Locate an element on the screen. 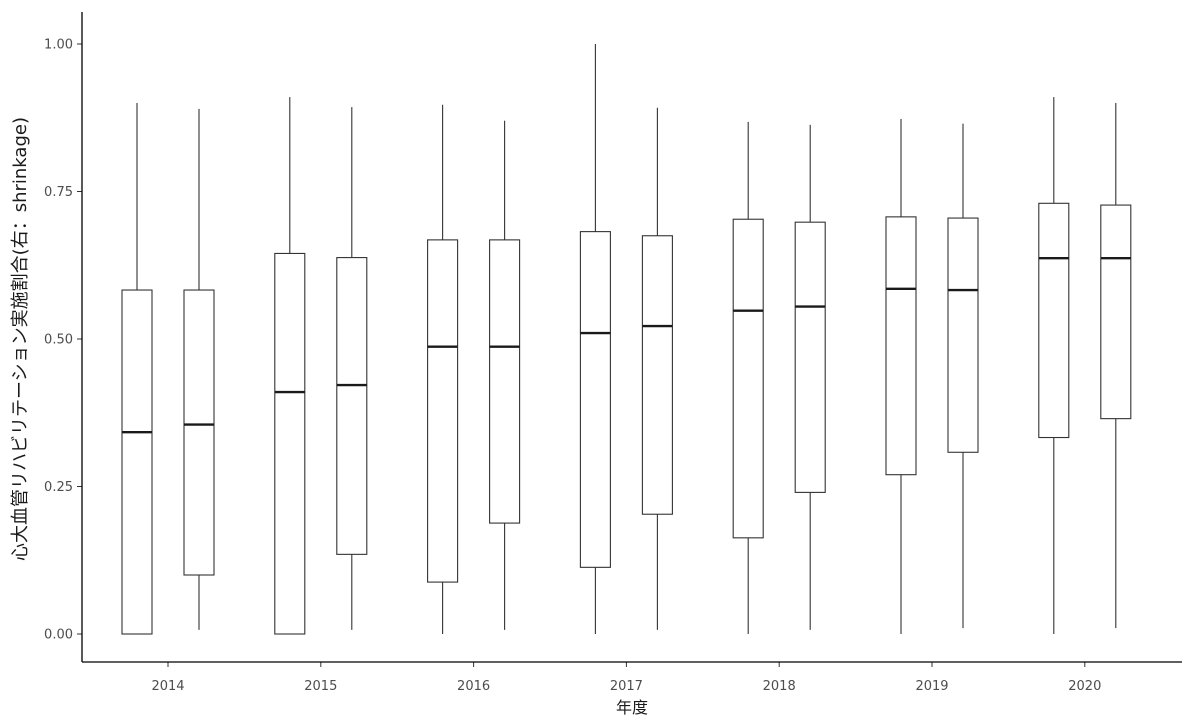  x-tick-label: 2018 is located at coordinates (779, 686).